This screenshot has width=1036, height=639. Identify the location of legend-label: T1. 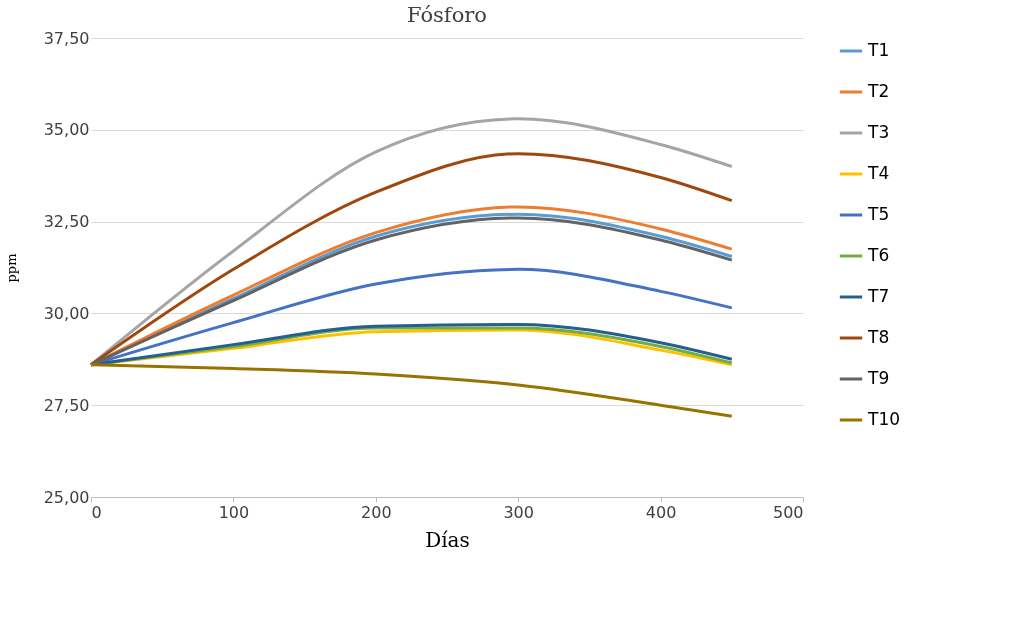
(878, 50).